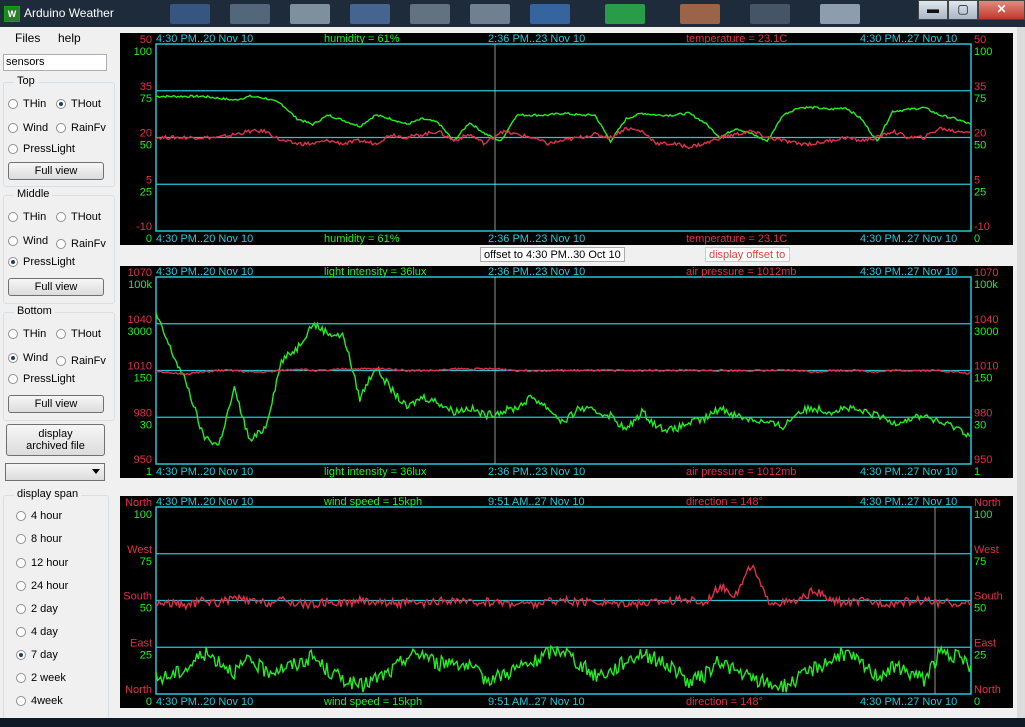 This screenshot has height=727, width=1025. Describe the element at coordinates (983, 460) in the screenshot. I see `right-axis-red-label: 950` at that location.